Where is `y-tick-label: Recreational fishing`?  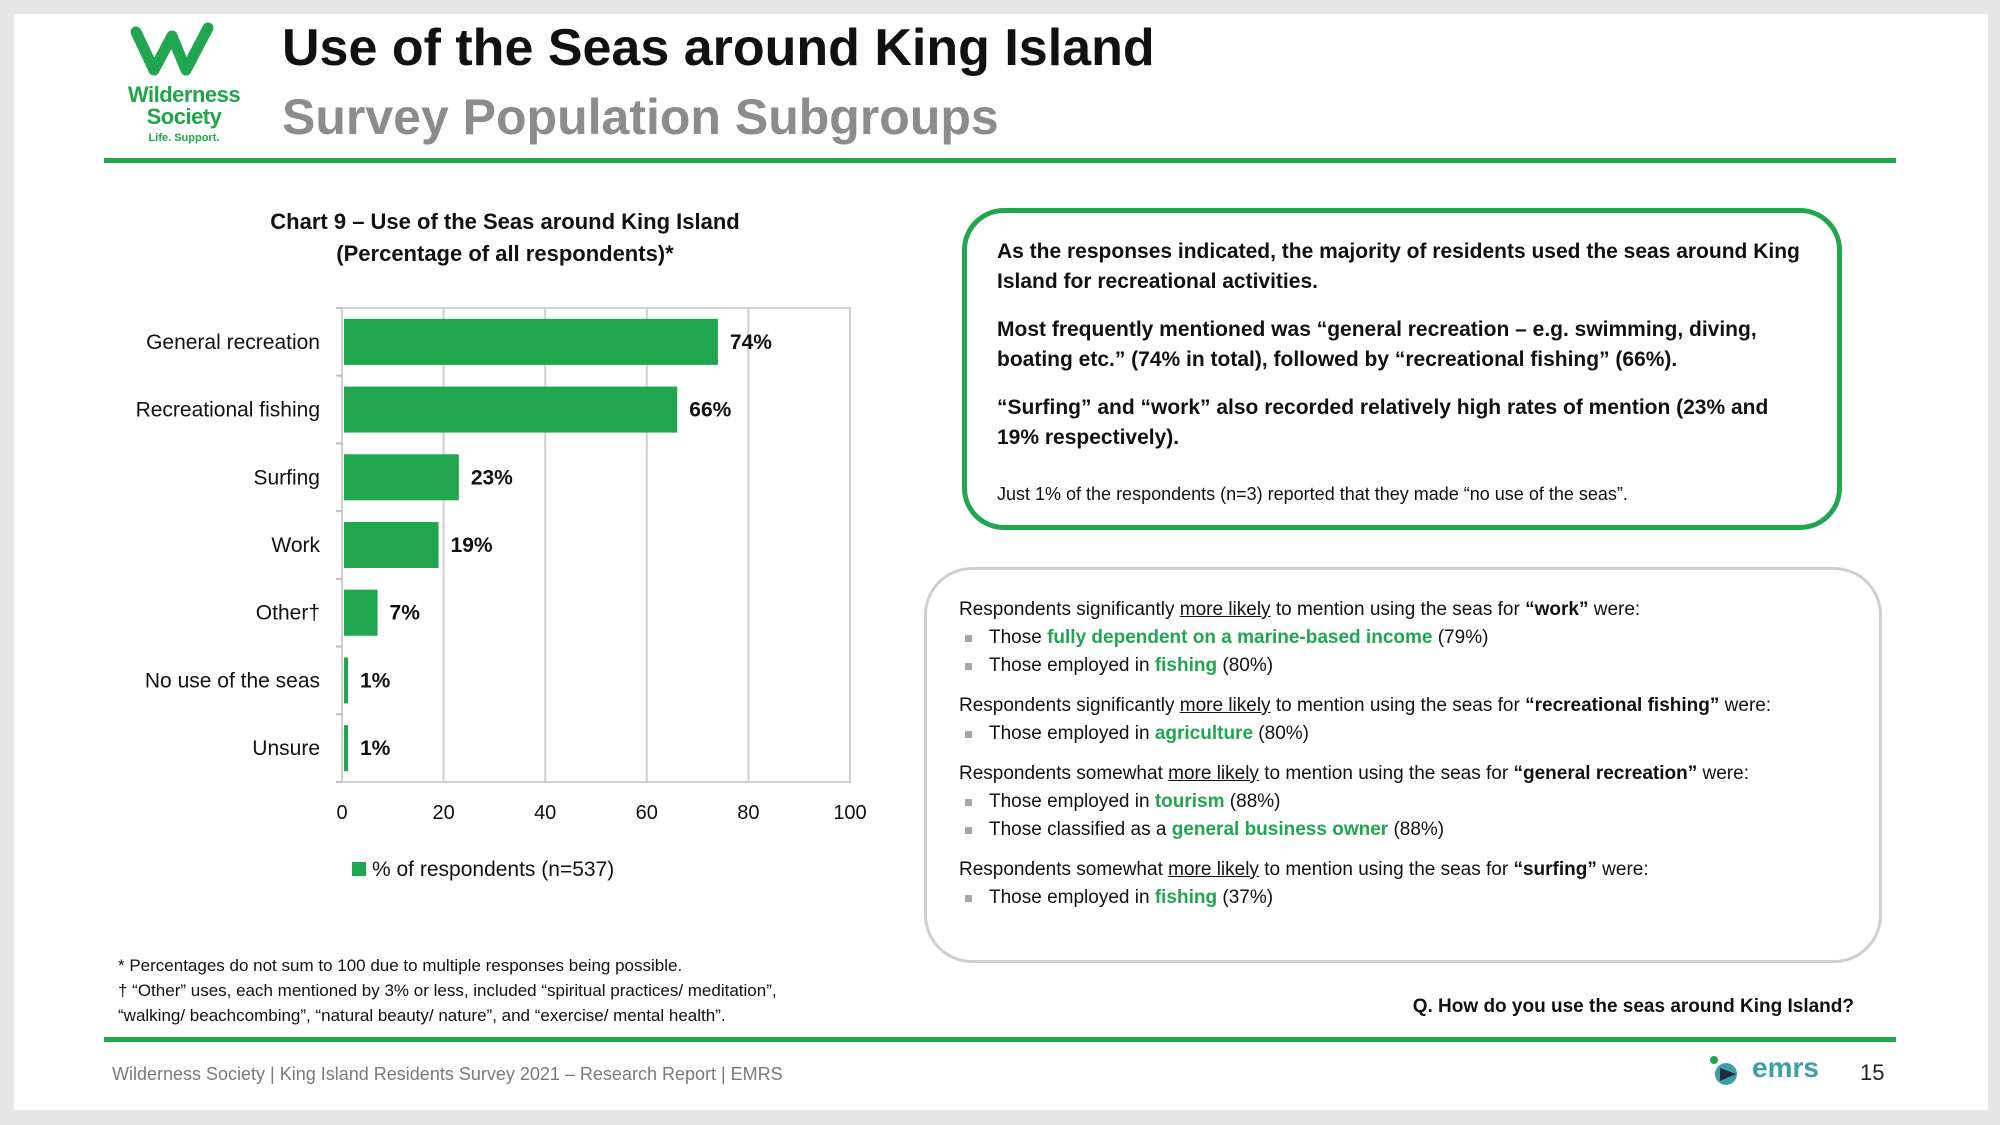 y-tick-label: Recreational fishing is located at coordinates (228, 410).